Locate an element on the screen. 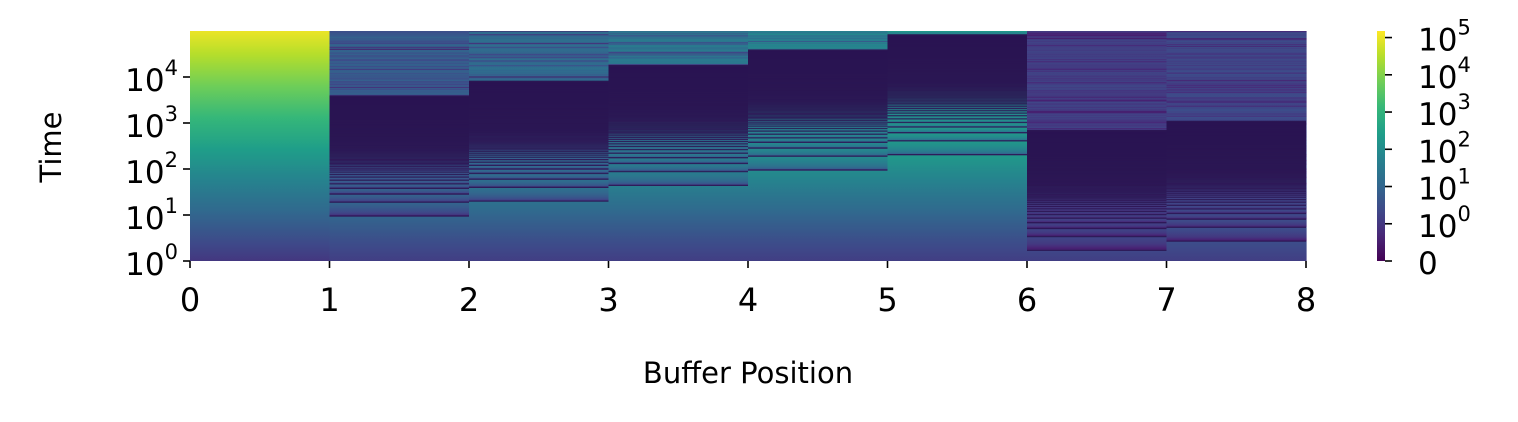  x-tick-label: 8 is located at coordinates (1306, 300).